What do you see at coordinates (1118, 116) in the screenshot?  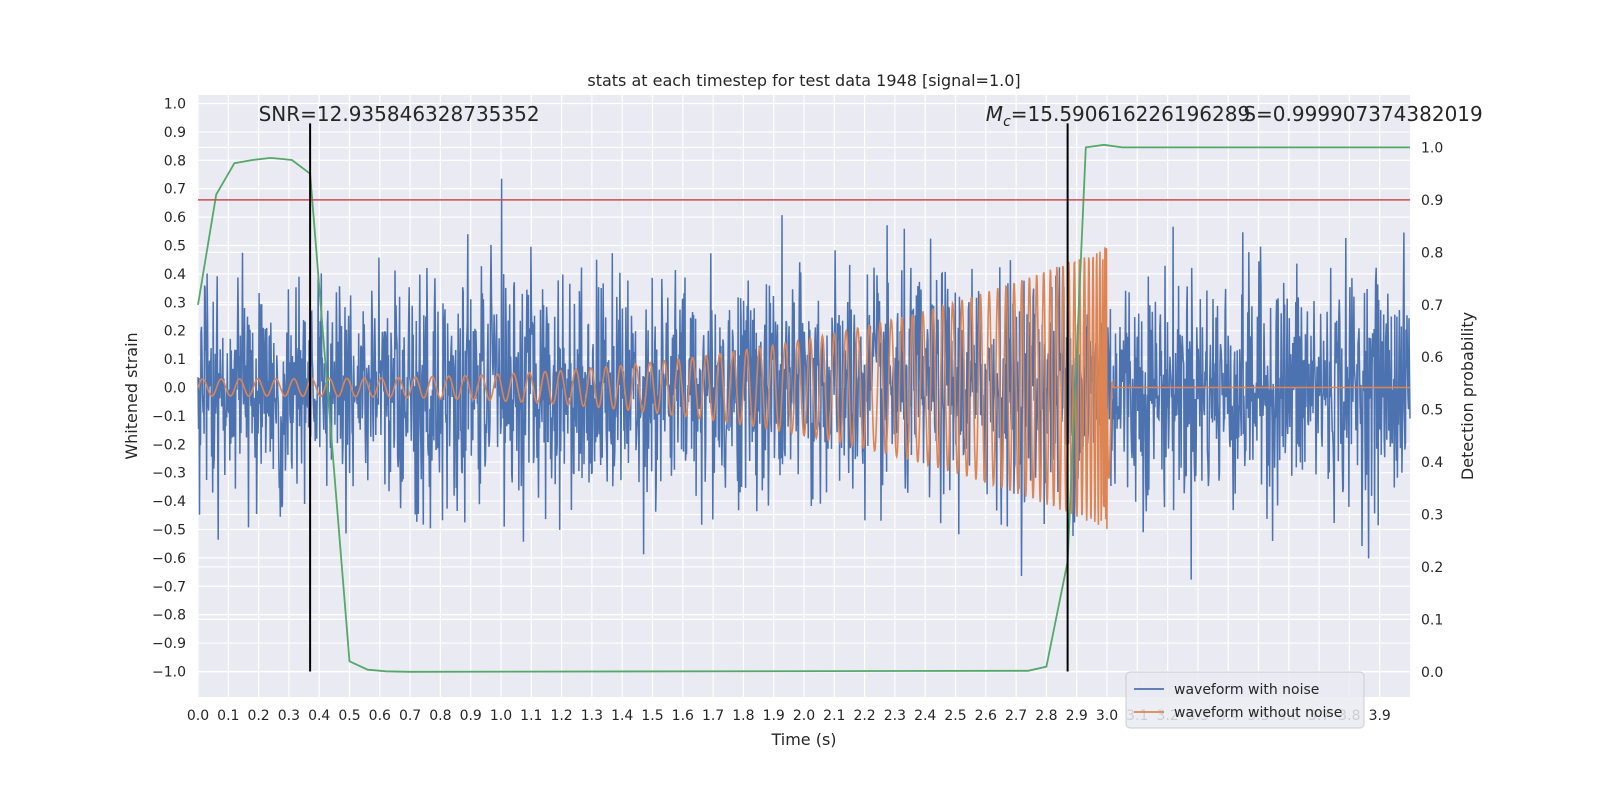 I see `annotation-1: Mc=15.590616226196289` at bounding box center [1118, 116].